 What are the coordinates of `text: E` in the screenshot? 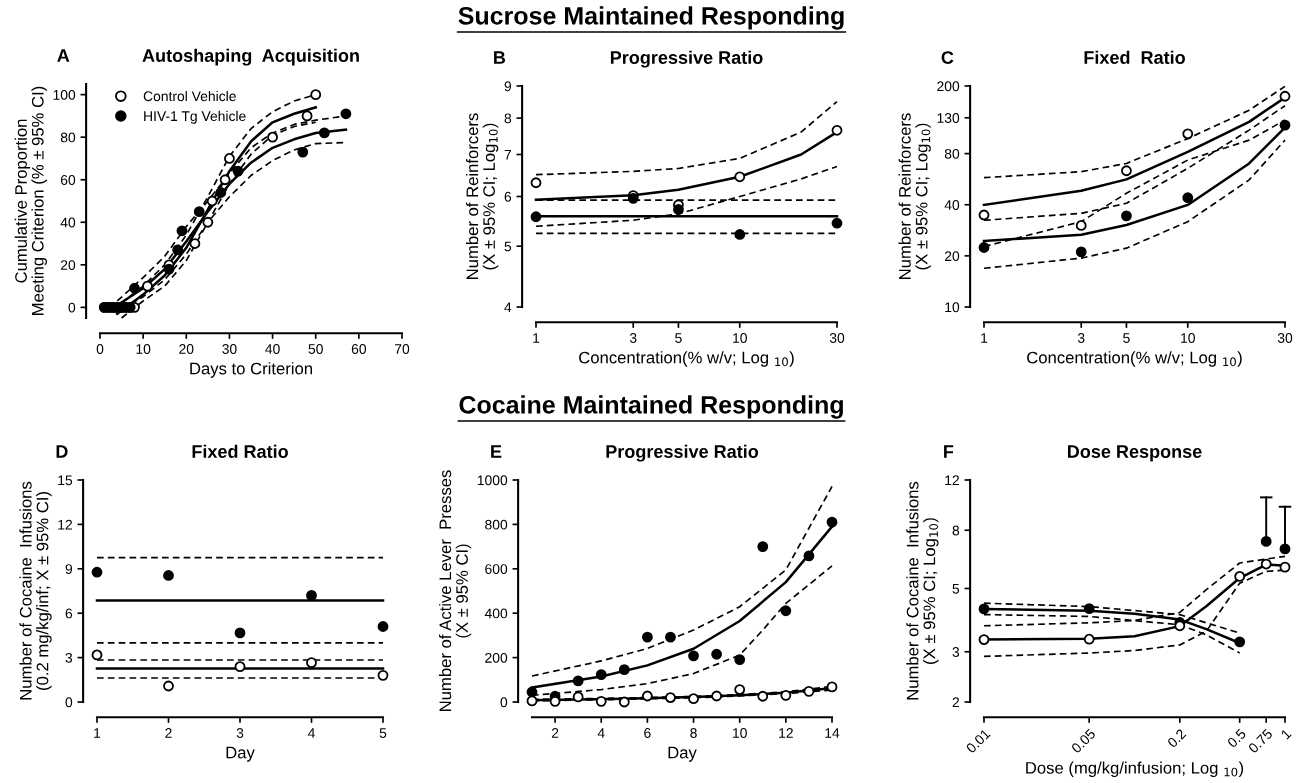 It's located at (496, 451).